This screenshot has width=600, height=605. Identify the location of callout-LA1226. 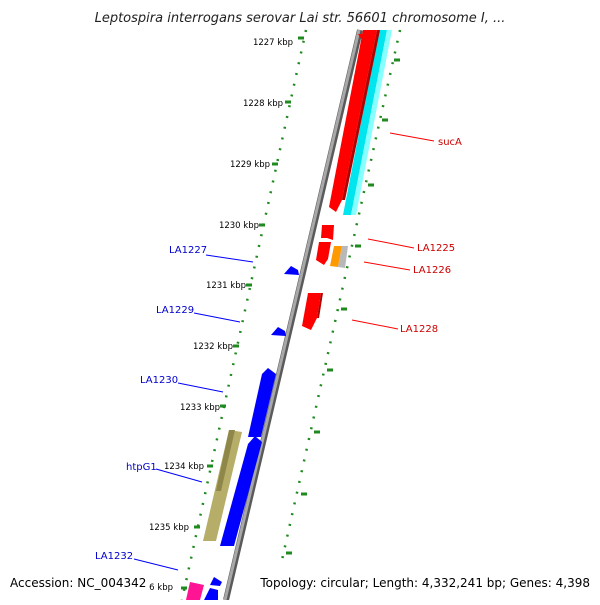
(387, 266).